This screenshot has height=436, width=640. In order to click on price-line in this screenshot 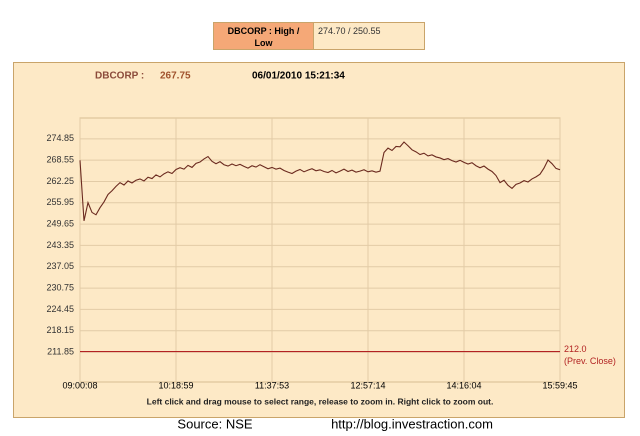, I will do `click(320, 181)`.